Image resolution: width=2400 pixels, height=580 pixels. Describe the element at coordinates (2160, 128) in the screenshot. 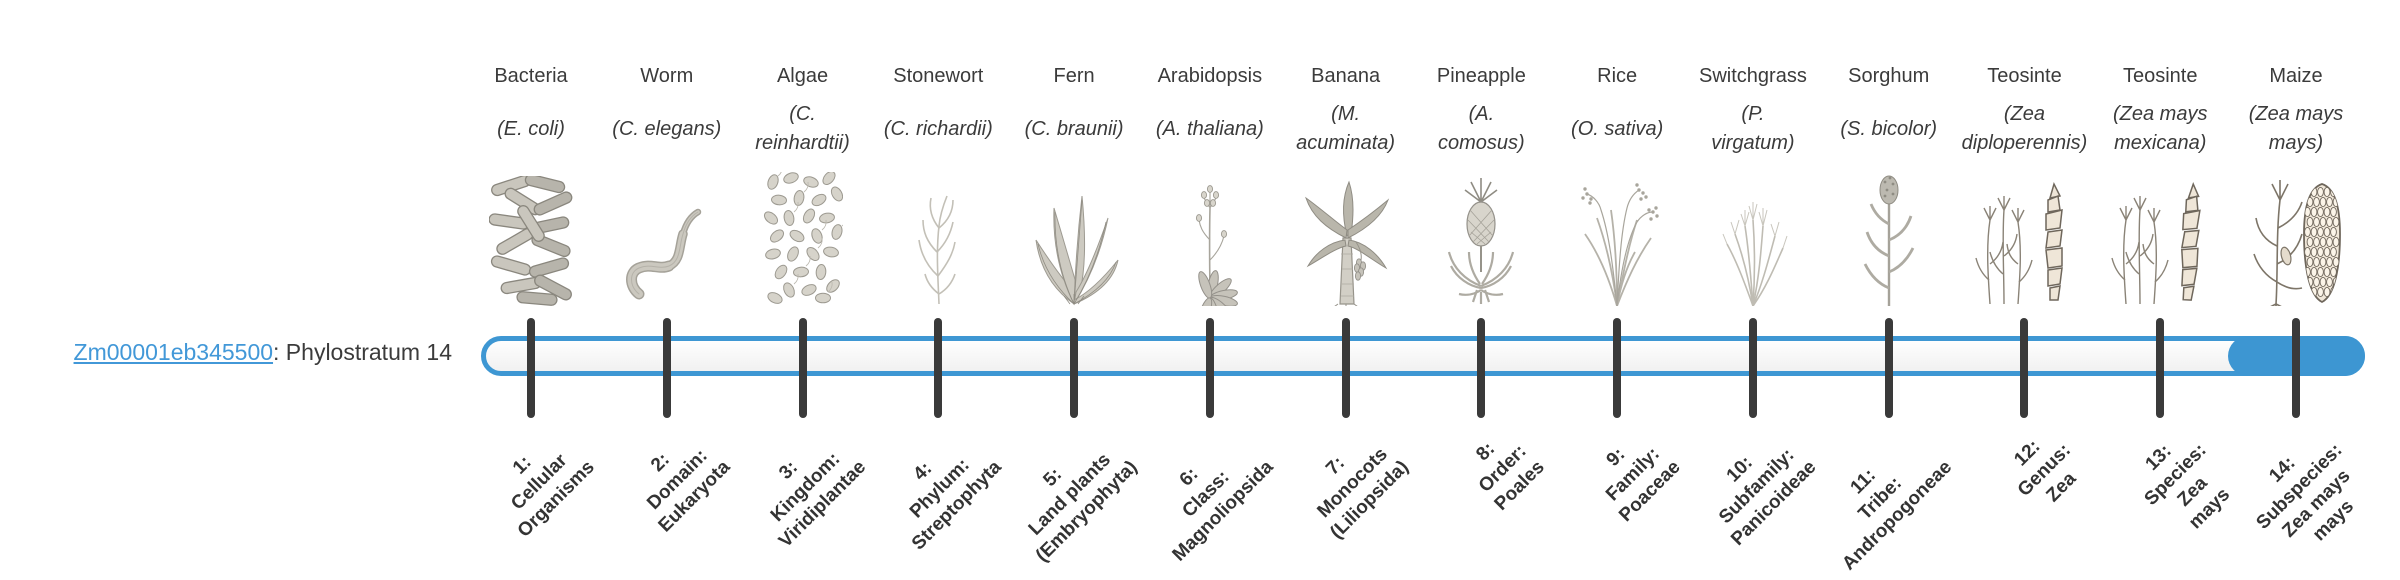

I see `organism-species: (Zea mays mexicana)` at that location.